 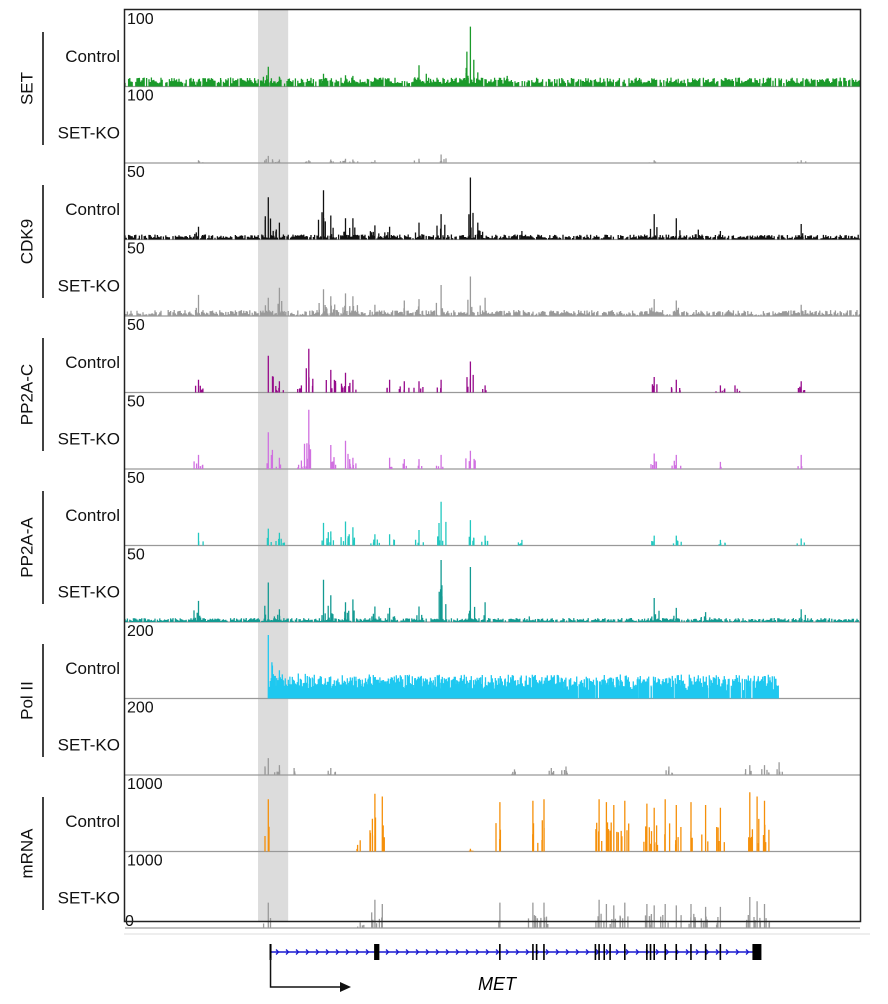 What do you see at coordinates (757, 952) in the screenshot?
I see `gene-end-exon` at bounding box center [757, 952].